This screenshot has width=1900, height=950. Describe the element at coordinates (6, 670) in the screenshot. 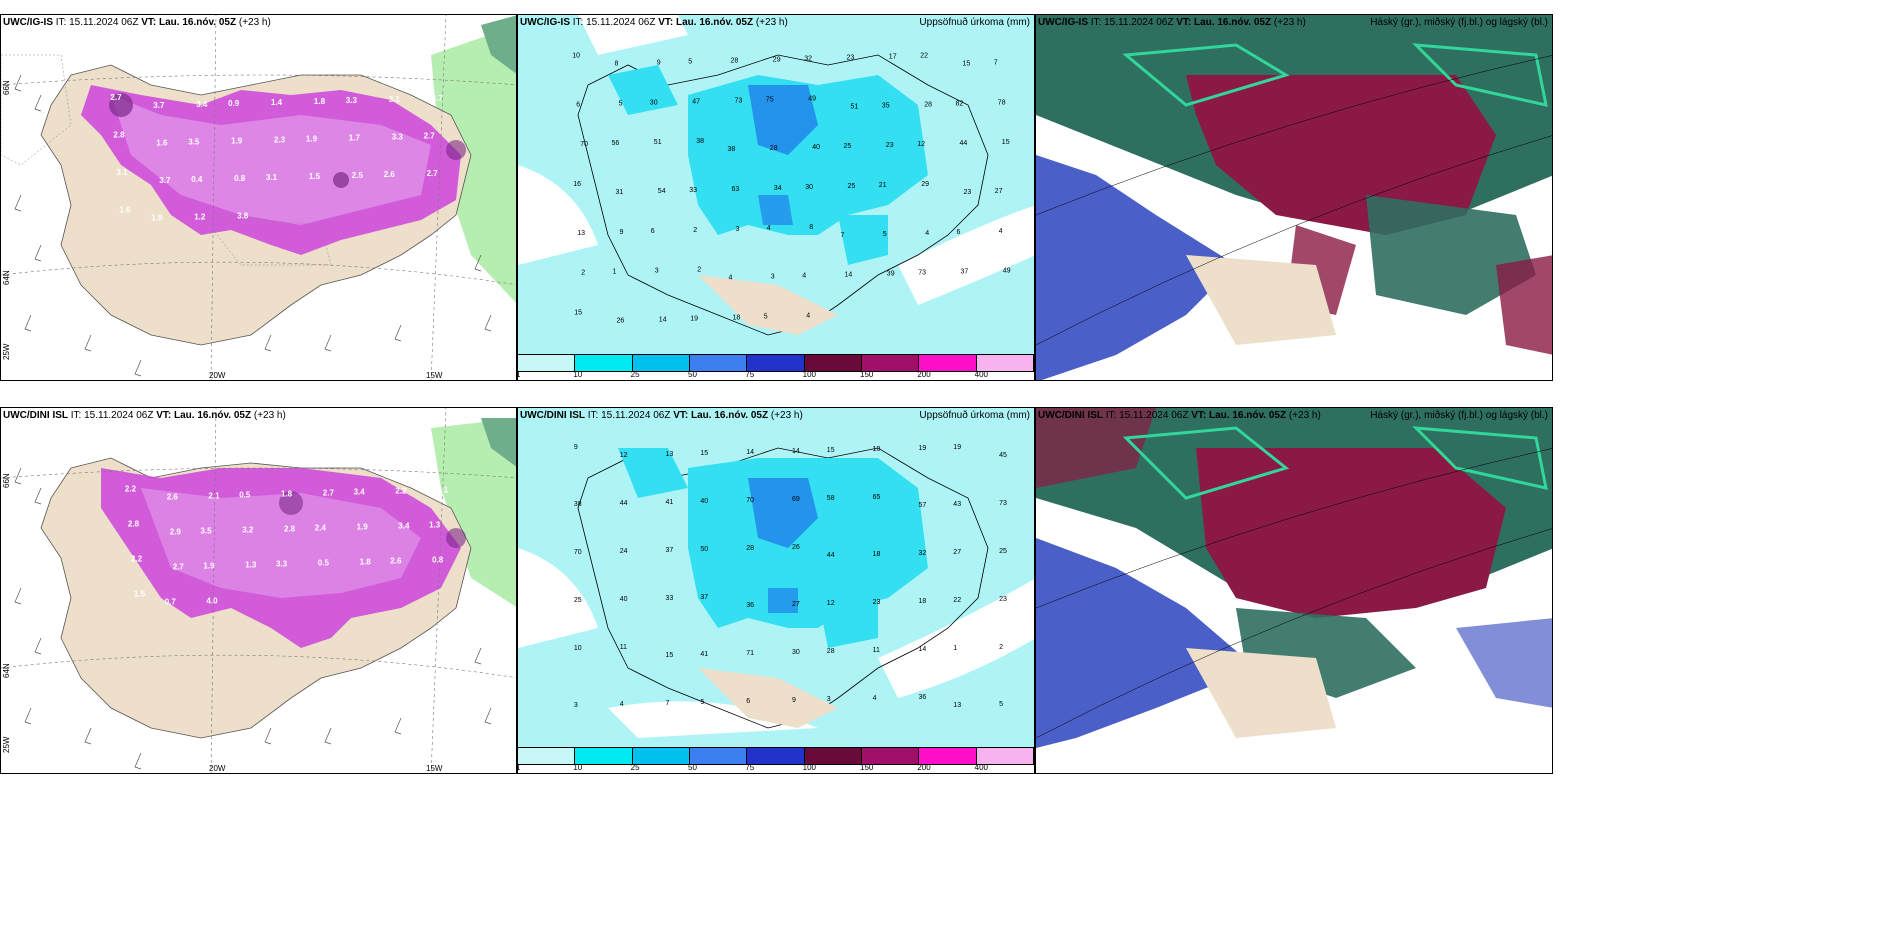

I see `lat-label-64n: 64N` at that location.